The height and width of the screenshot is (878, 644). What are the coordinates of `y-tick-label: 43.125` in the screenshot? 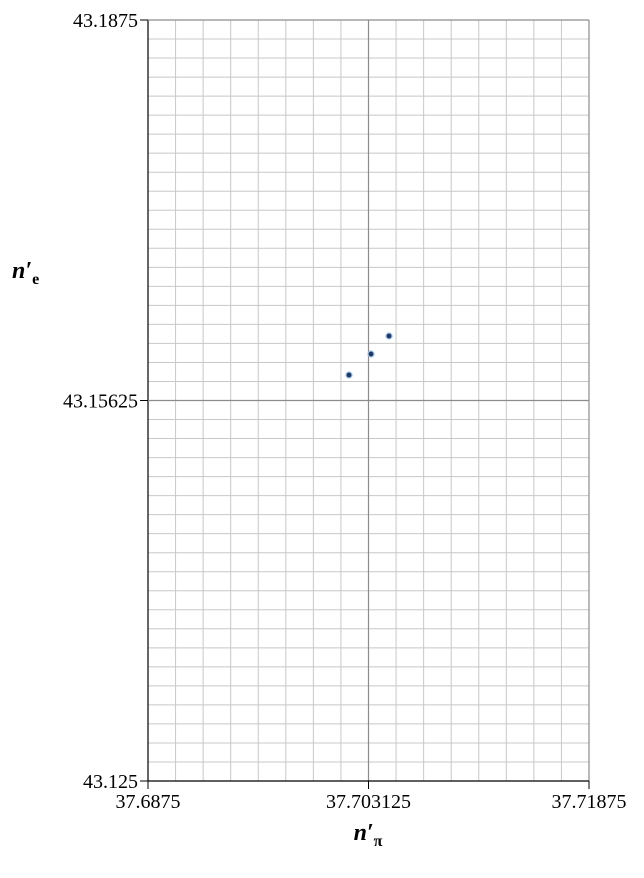 It's located at (110, 782).